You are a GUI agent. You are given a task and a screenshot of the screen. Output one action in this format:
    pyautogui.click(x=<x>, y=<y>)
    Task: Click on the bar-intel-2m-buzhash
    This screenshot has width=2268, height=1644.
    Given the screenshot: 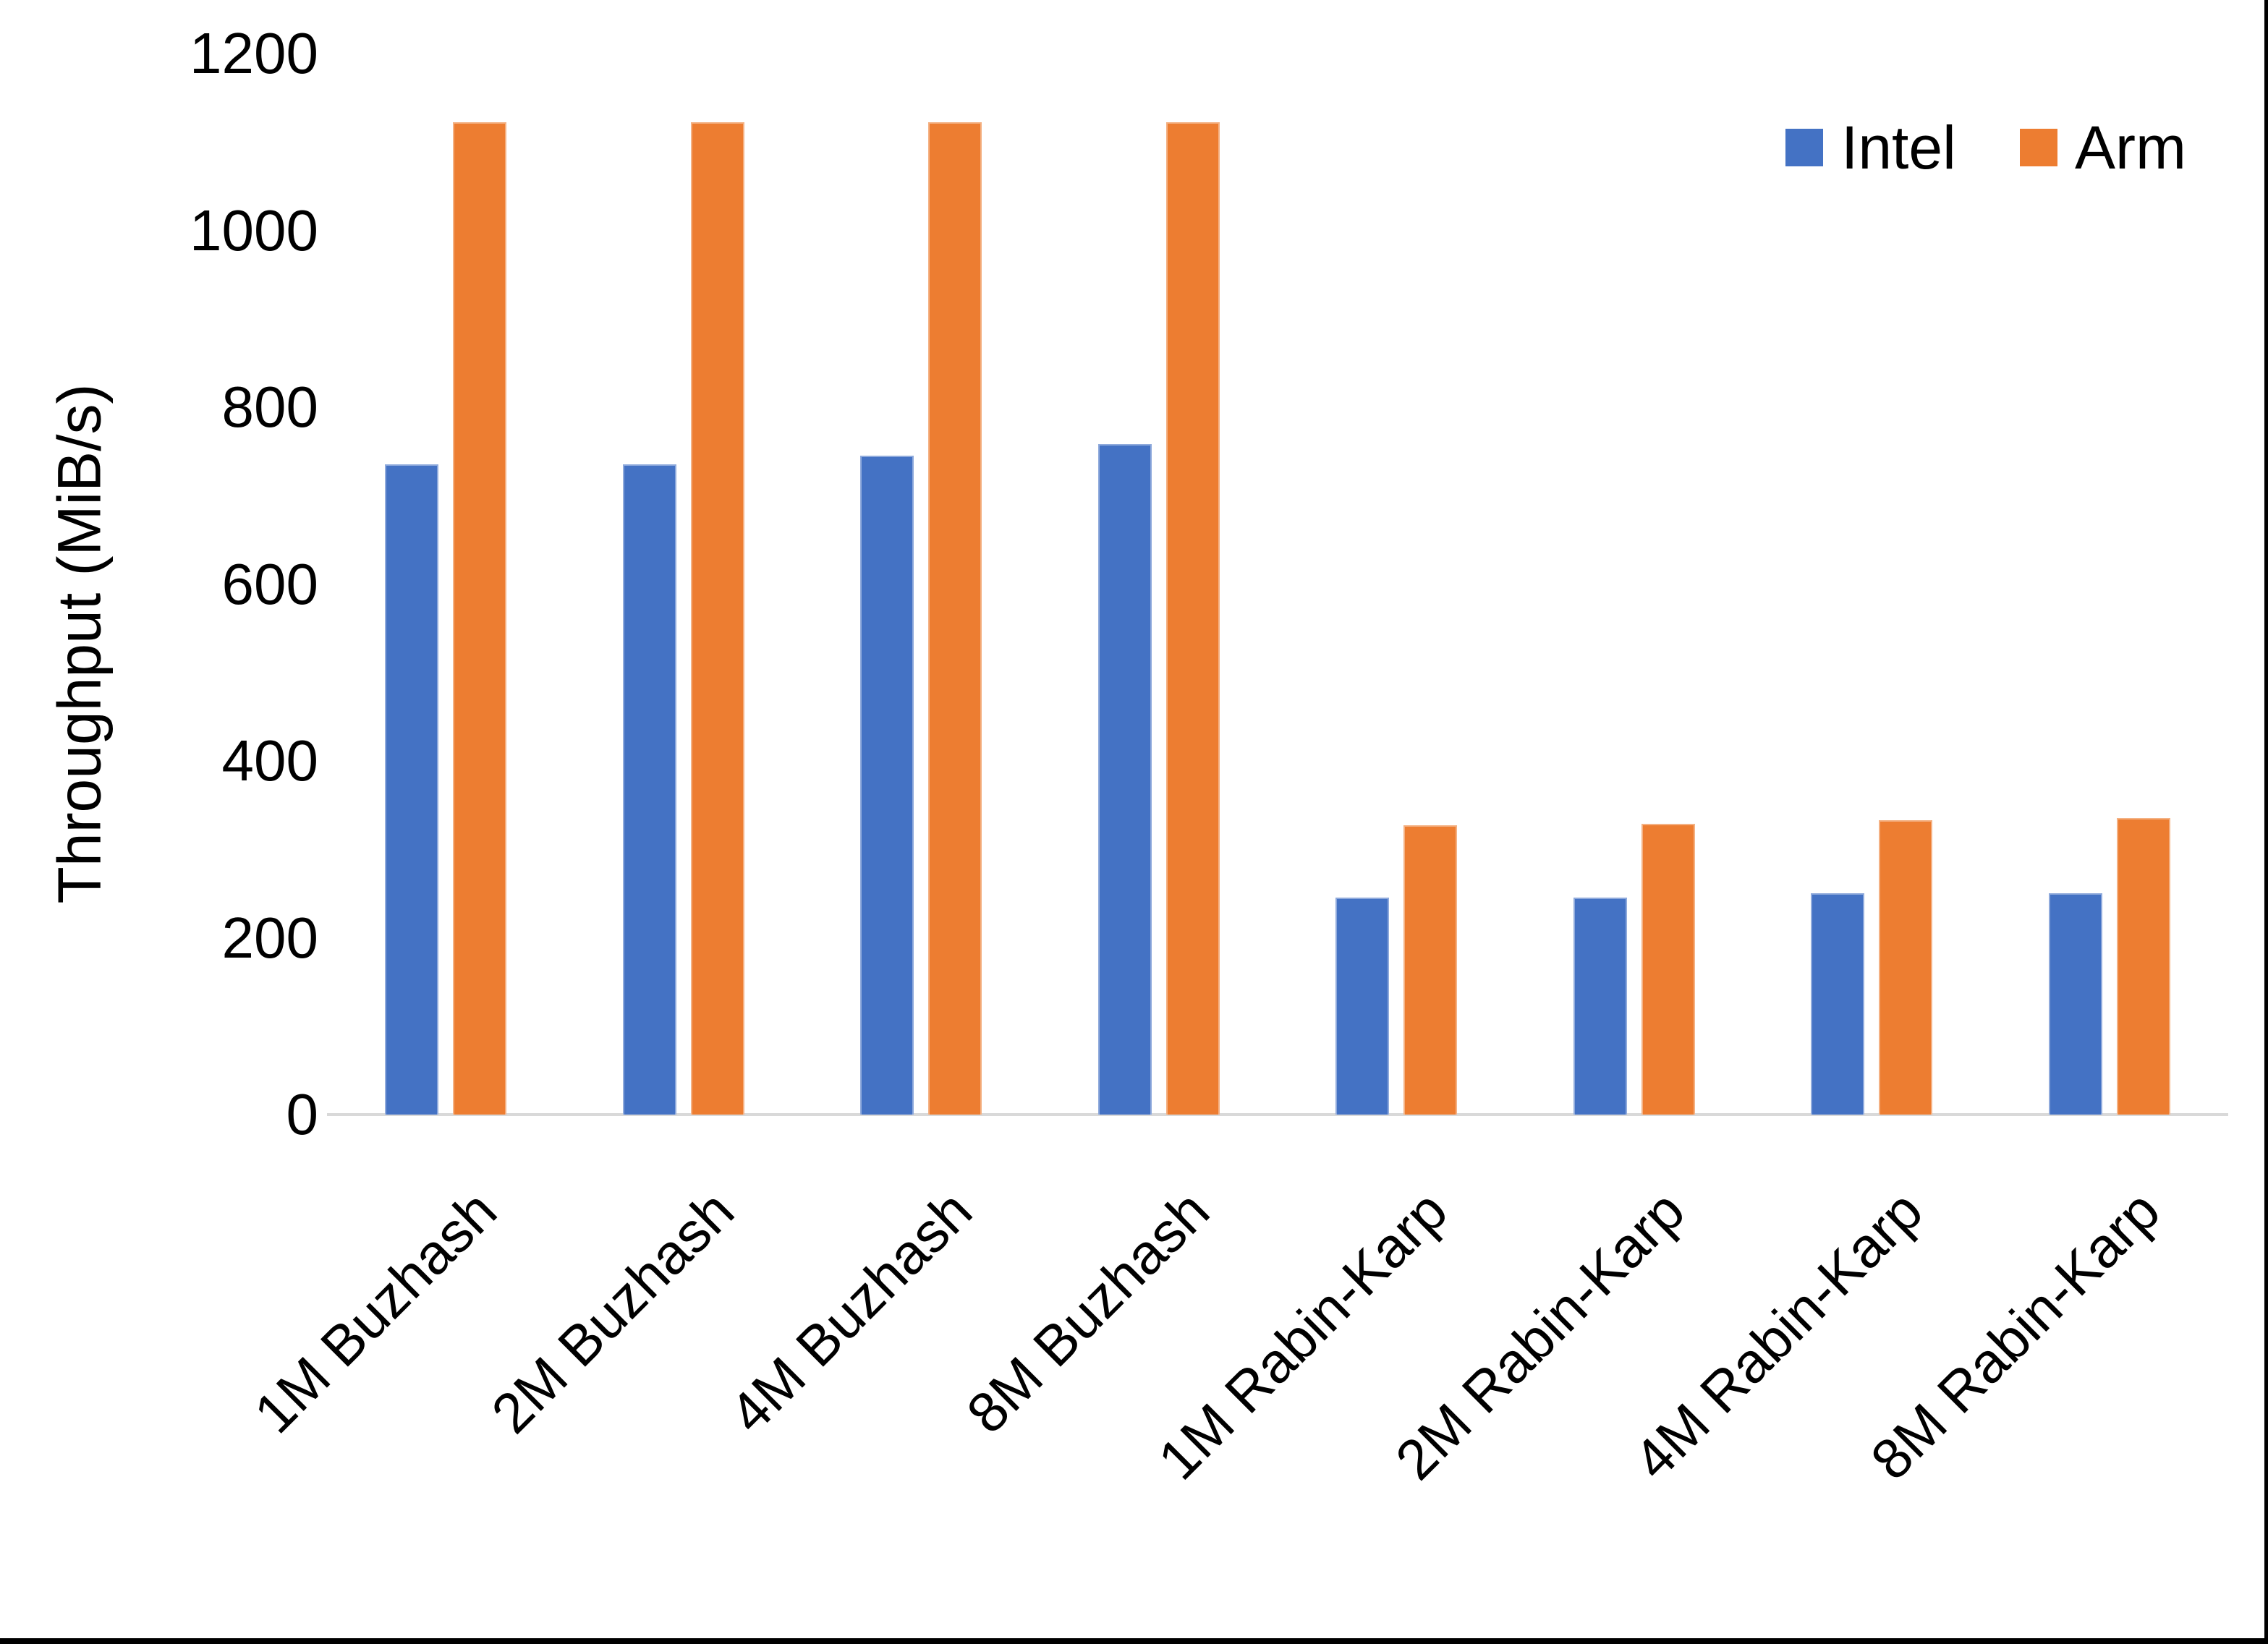 What is the action you would take?
    pyautogui.click(x=649, y=789)
    